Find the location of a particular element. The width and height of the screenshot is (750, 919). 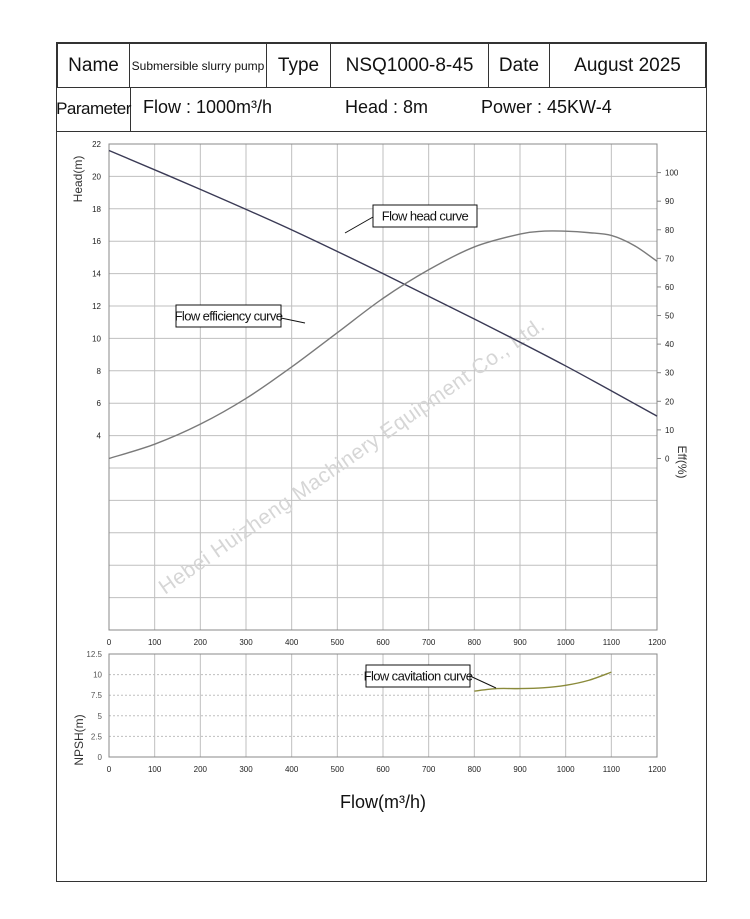

npsh-x-tick-label: 0 is located at coordinates (109, 769).